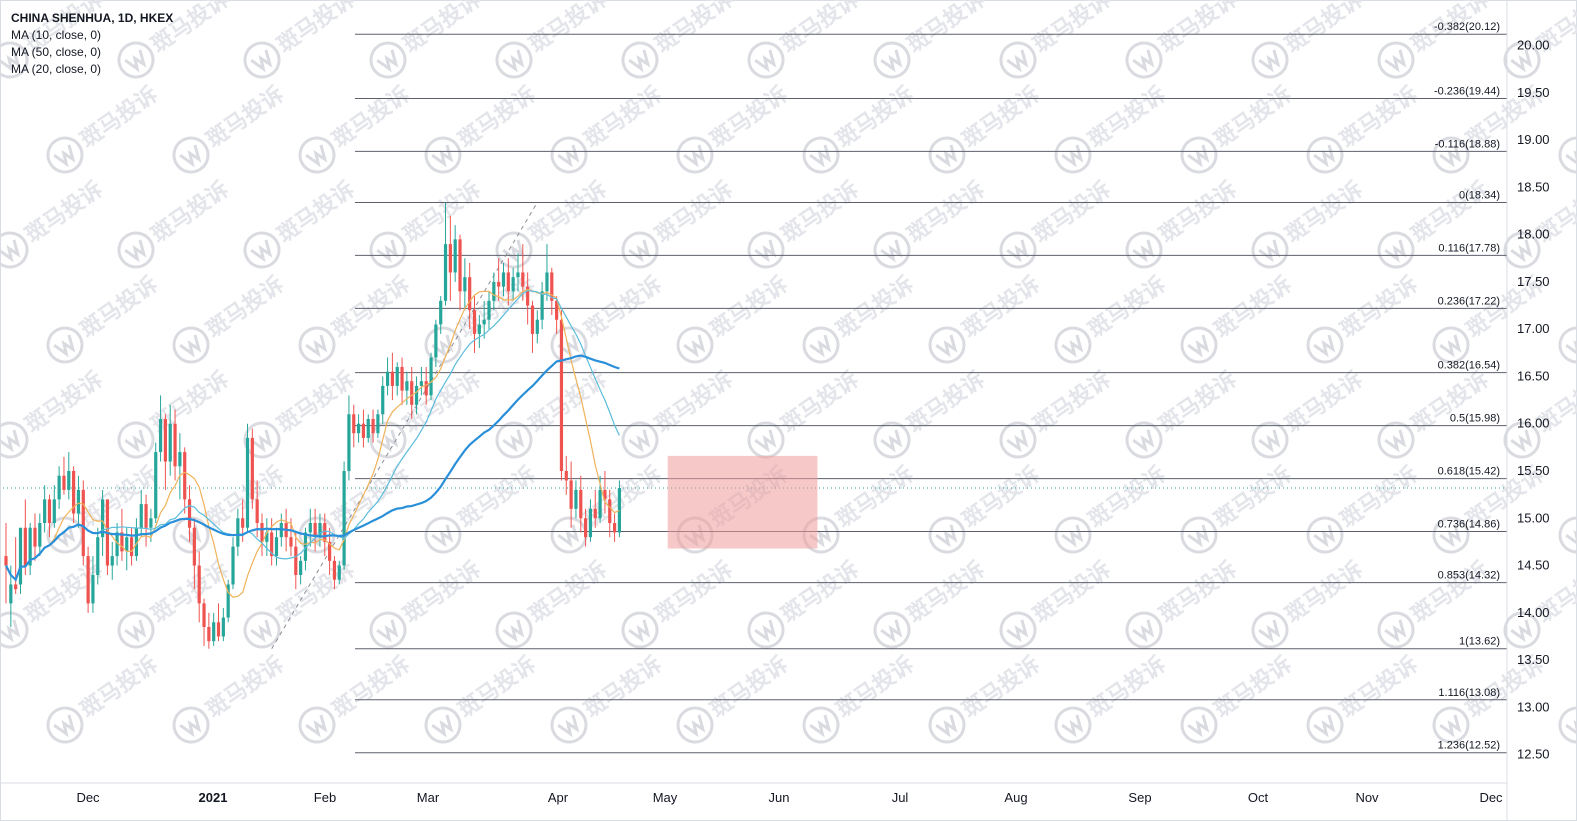  I want to click on indicator-ma10: MA (10, close, 0), so click(56, 35).